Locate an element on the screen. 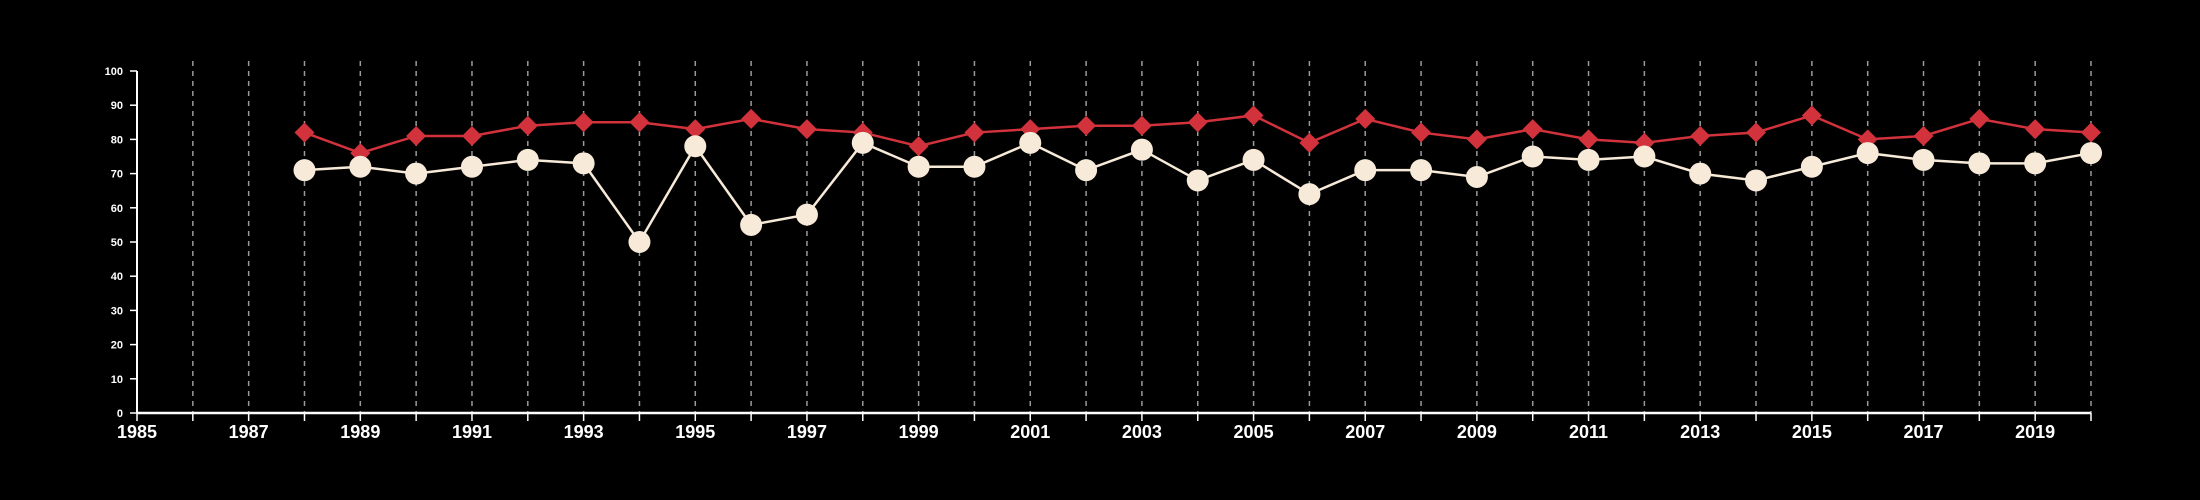 Image resolution: width=2200 pixels, height=500 pixels. x-tick-label: 2017 is located at coordinates (1923, 432).